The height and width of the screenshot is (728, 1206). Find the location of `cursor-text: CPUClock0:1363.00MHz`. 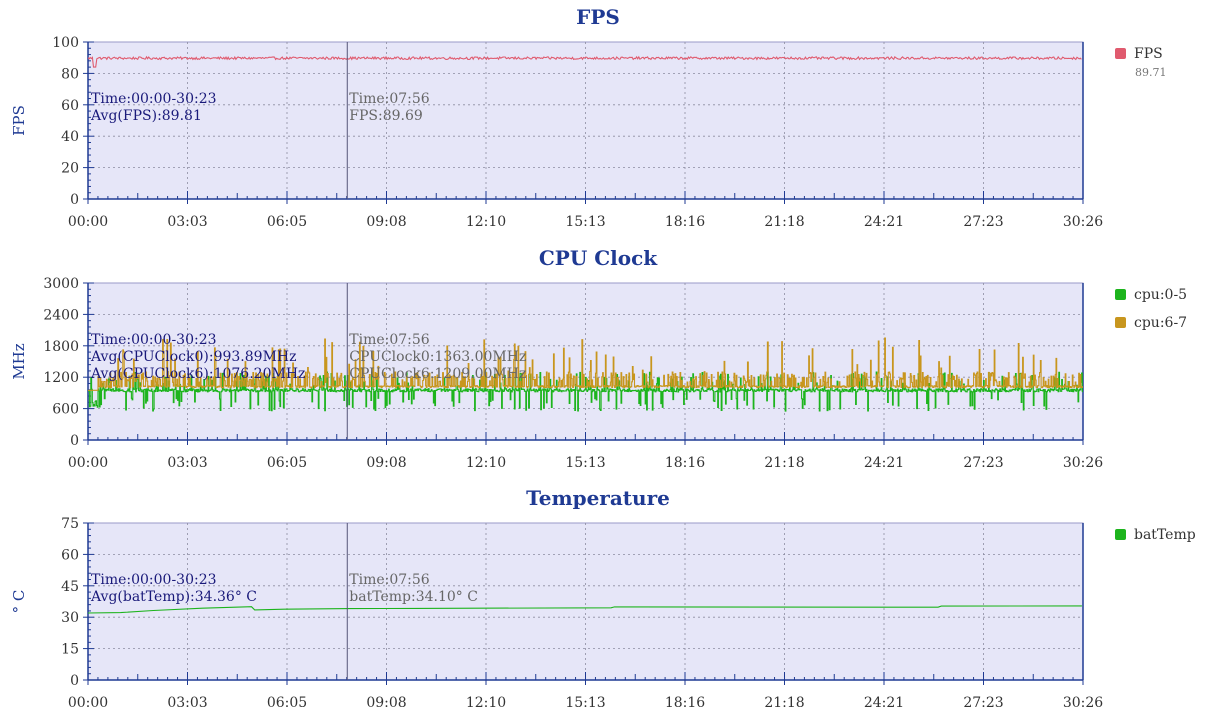

cursor-text: CPUClock0:1363.00MHz is located at coordinates (437, 357).